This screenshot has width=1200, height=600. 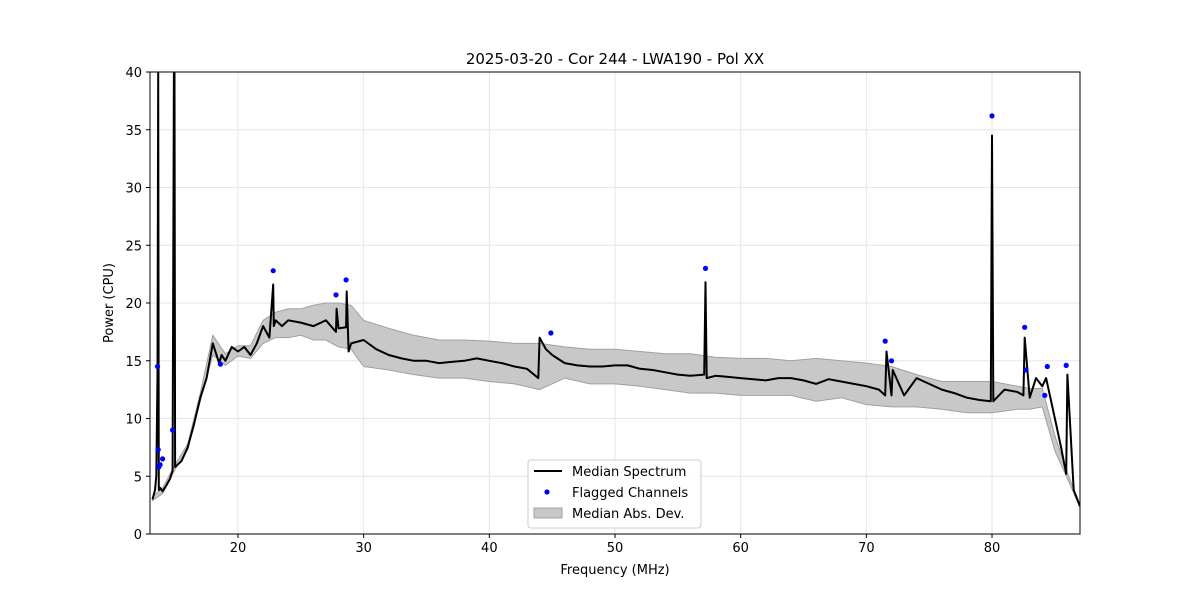 What do you see at coordinates (615, 548) in the screenshot?
I see `x-tick-label: 50` at bounding box center [615, 548].